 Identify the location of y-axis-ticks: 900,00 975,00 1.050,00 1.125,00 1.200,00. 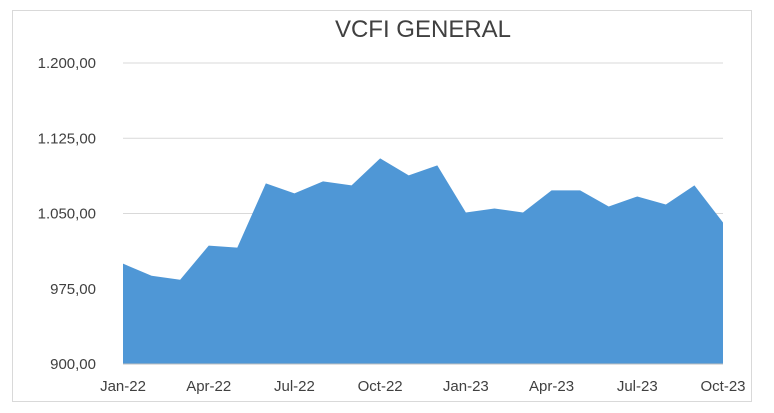
(67, 214).